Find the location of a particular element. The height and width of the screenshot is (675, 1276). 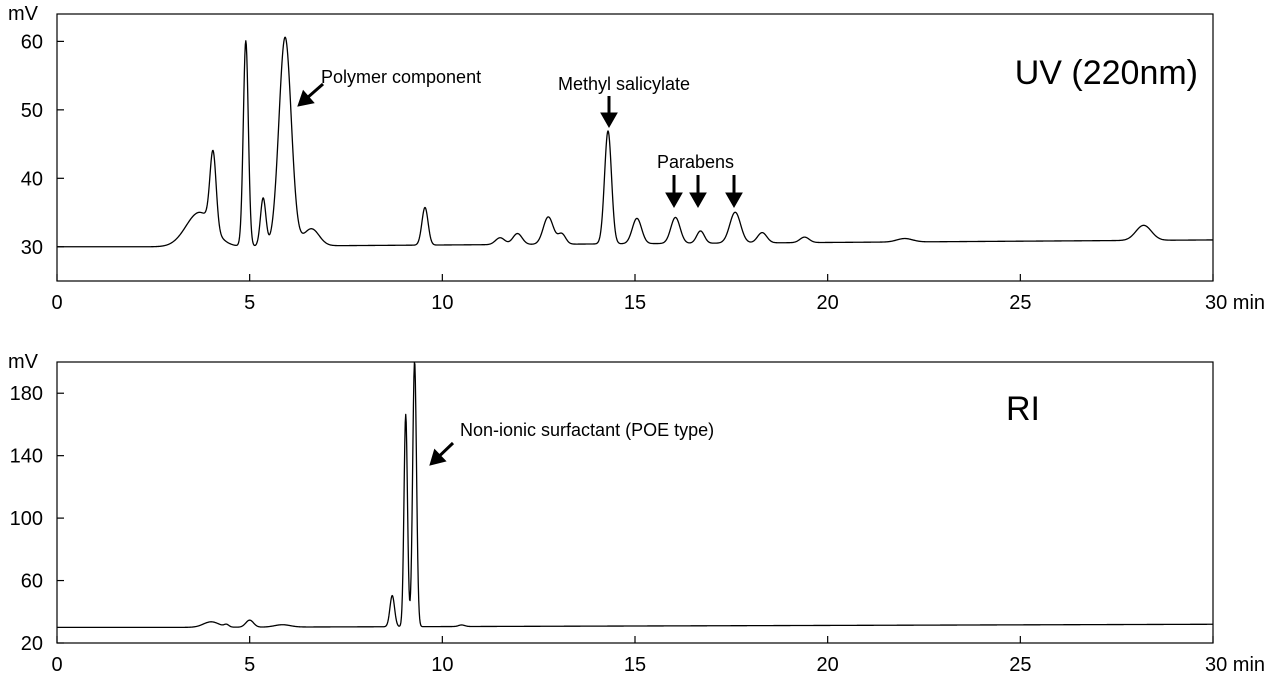

uv-y-unit: mV is located at coordinates (23, 14).